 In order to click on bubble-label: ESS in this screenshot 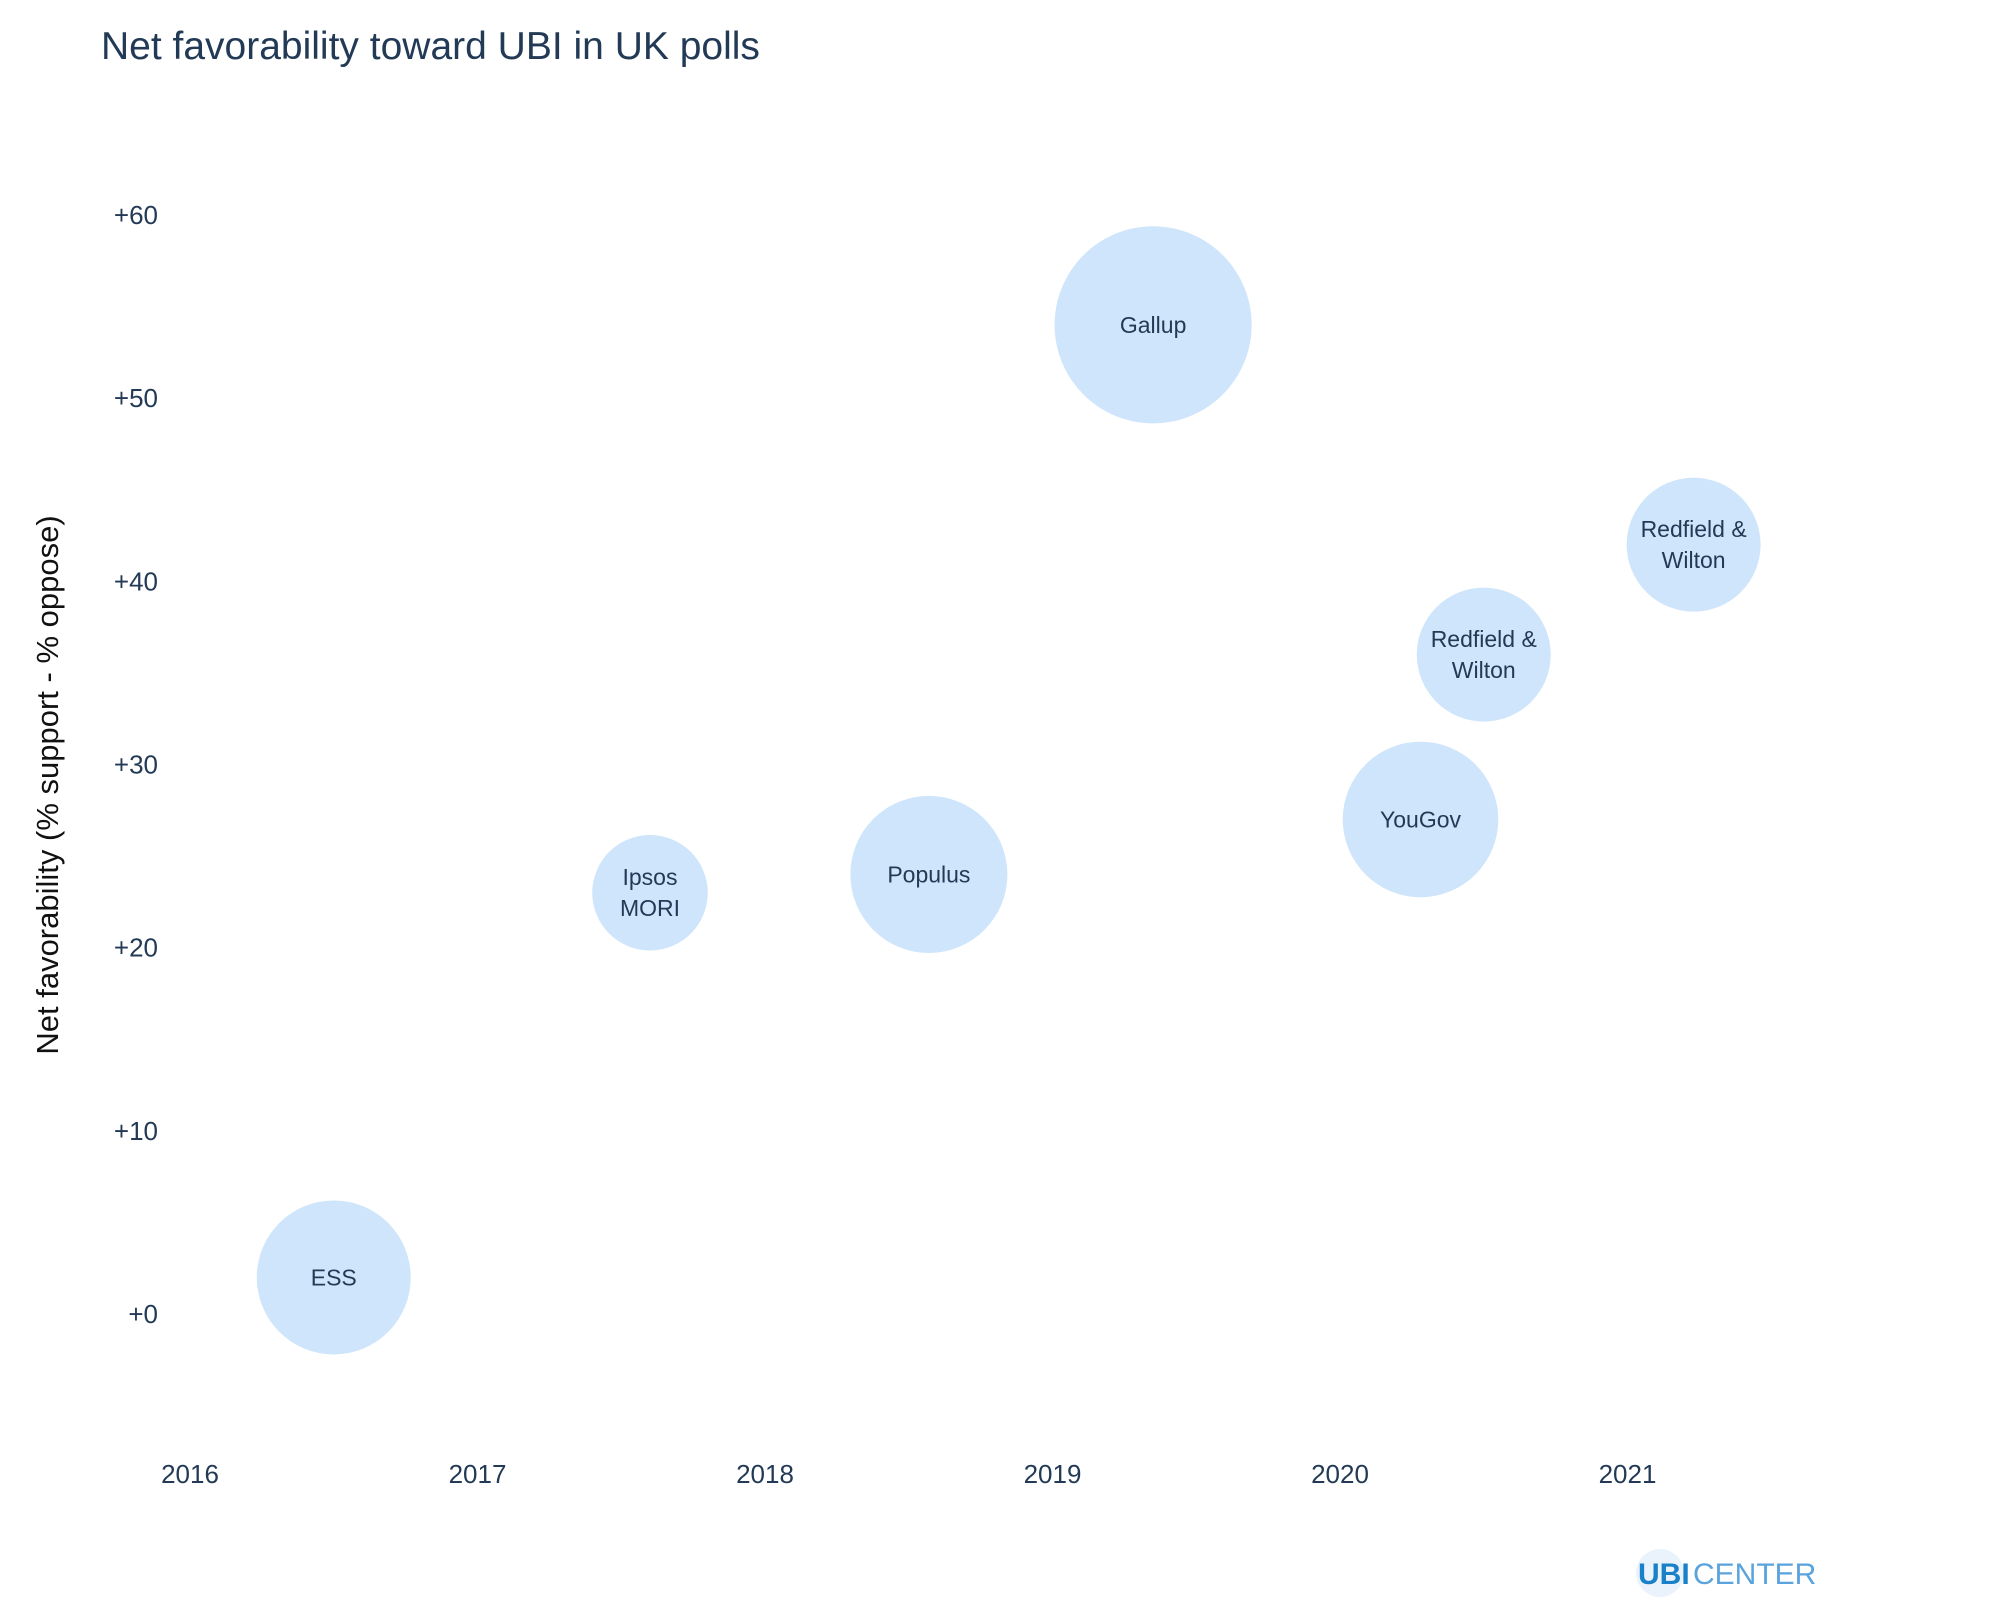, I will do `click(334, 1277)`.